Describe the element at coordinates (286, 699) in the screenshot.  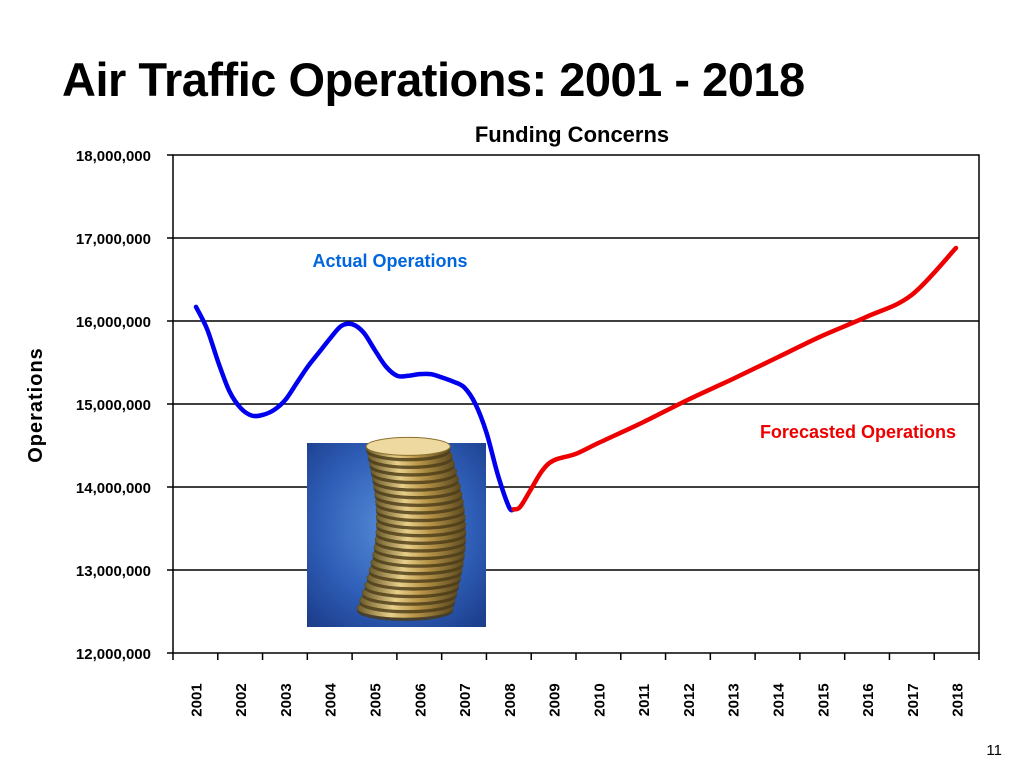
I see `x-tick-label: 2003` at that location.